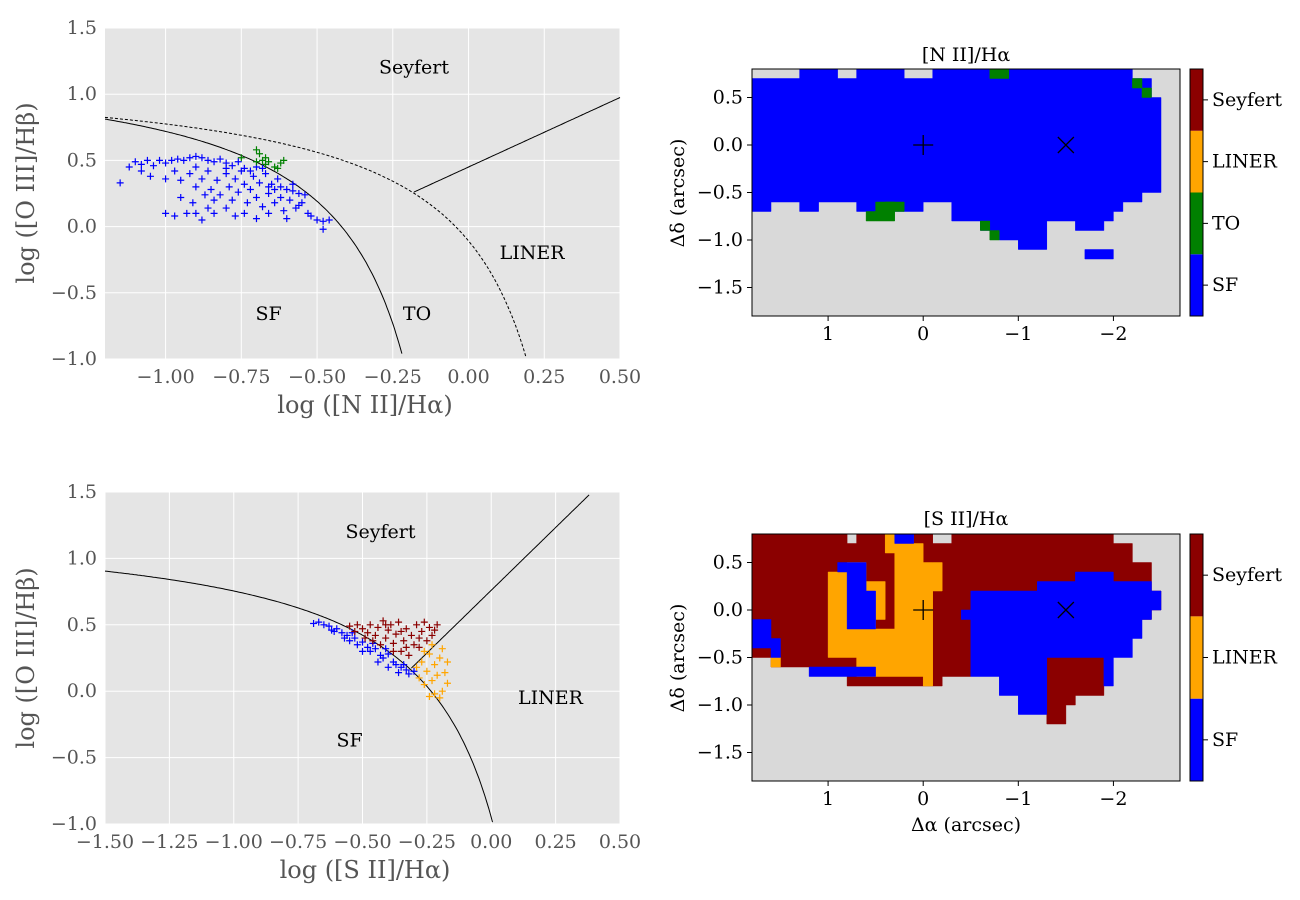 Image resolution: width=1300 pixels, height=900 pixels. Describe the element at coordinates (555, 842) in the screenshot. I see `x-tick-label: 0.25` at that location.